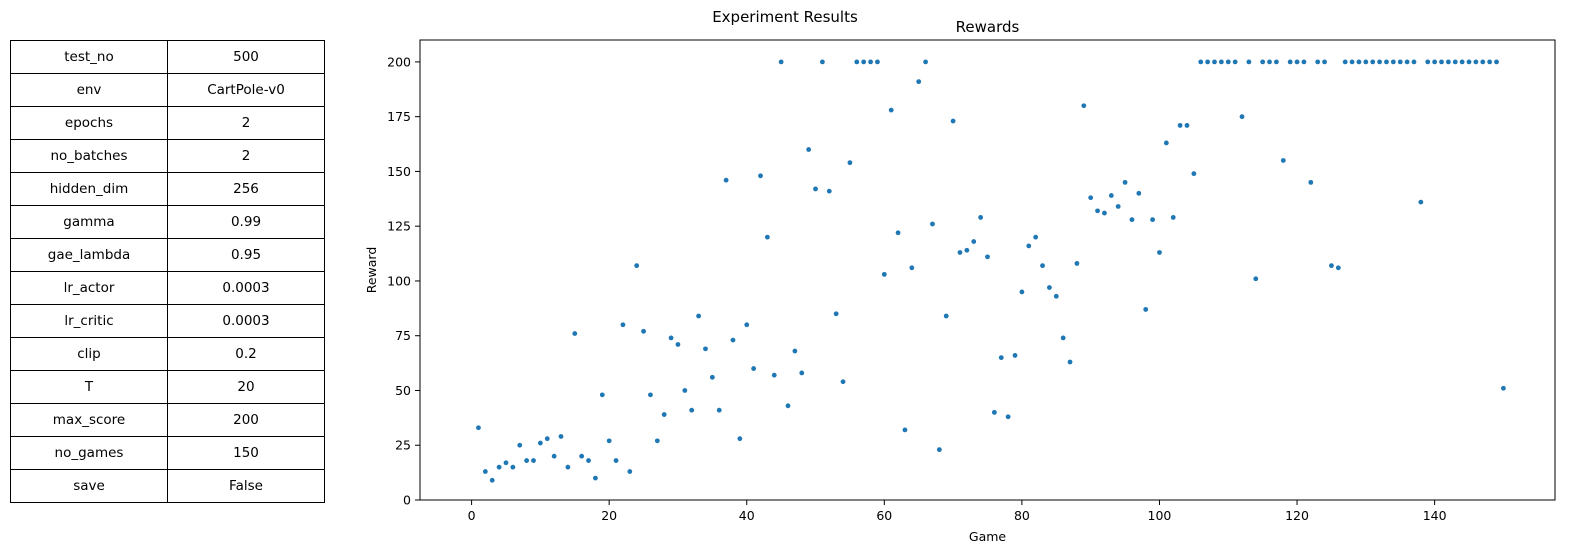 The height and width of the screenshot is (555, 1570). I want to click on param-value-cell: 2, so click(246, 156).